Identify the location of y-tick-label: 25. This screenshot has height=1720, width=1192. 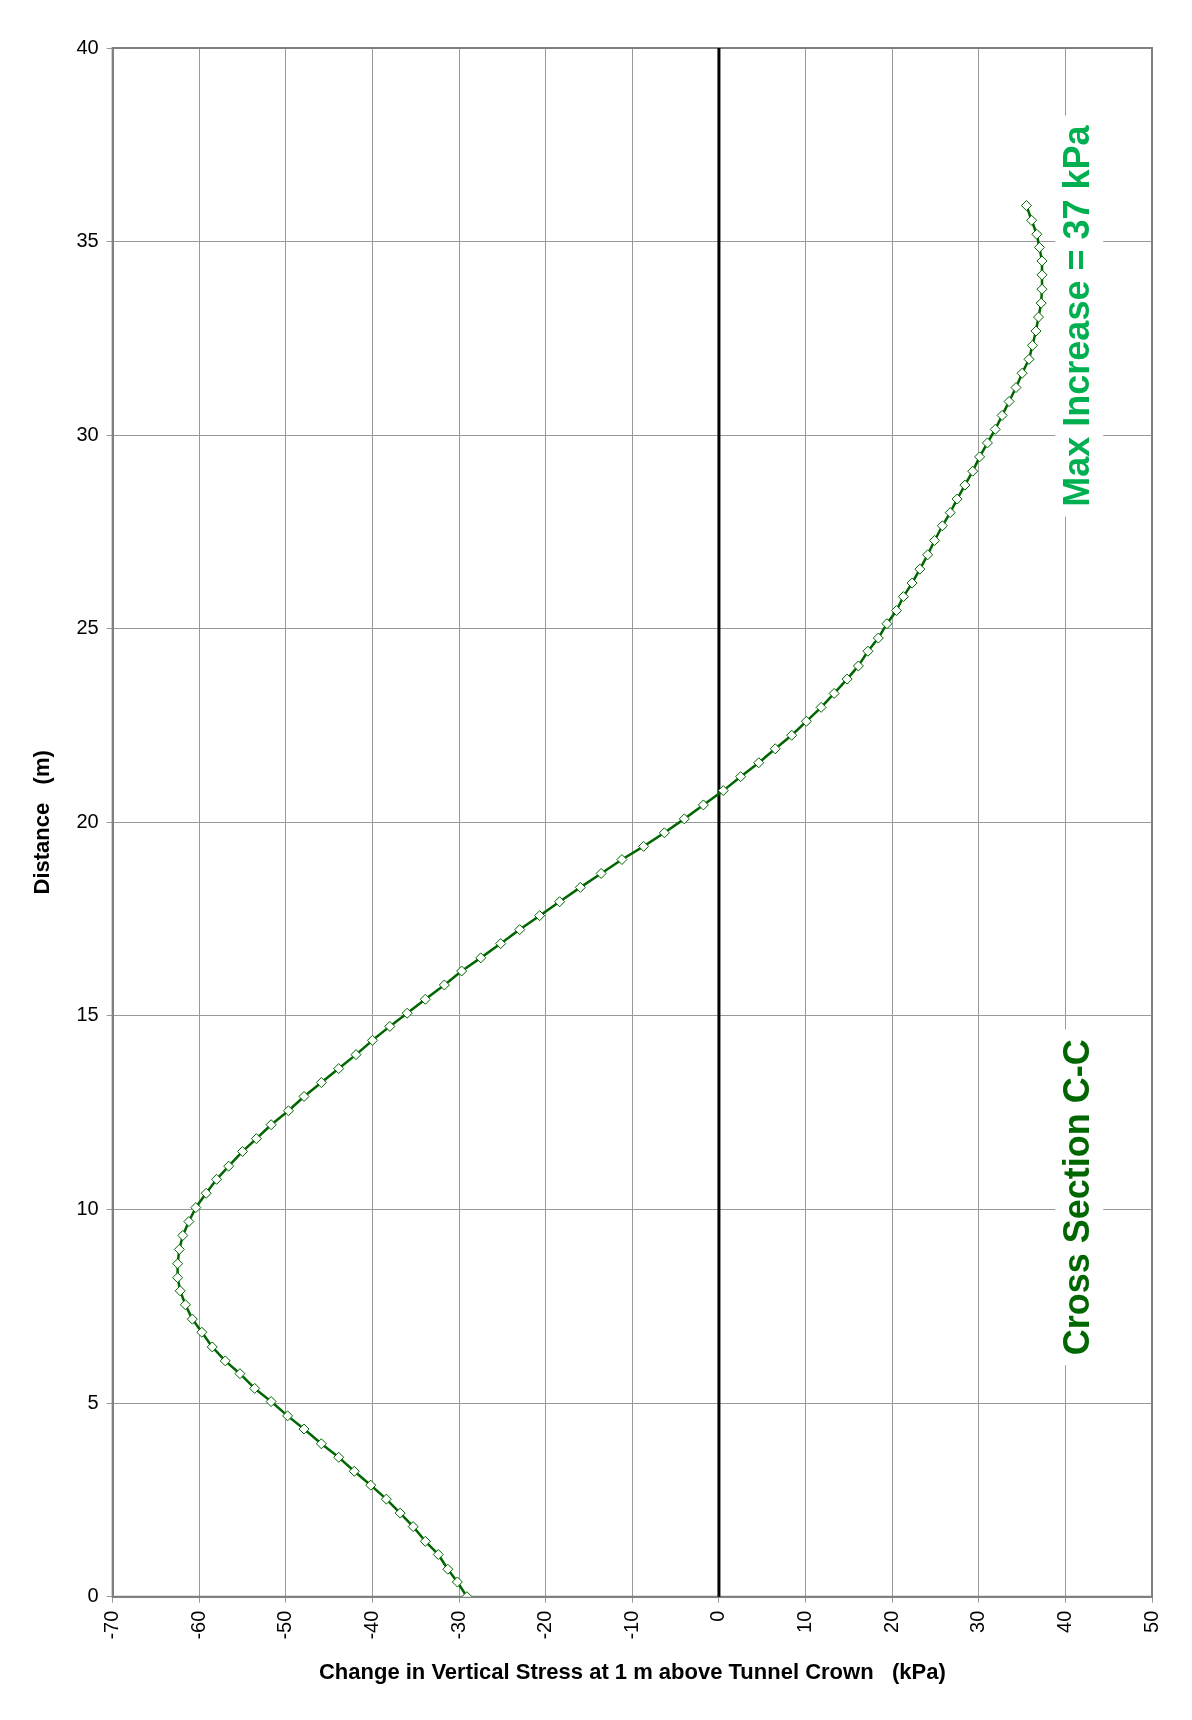
(87, 627).